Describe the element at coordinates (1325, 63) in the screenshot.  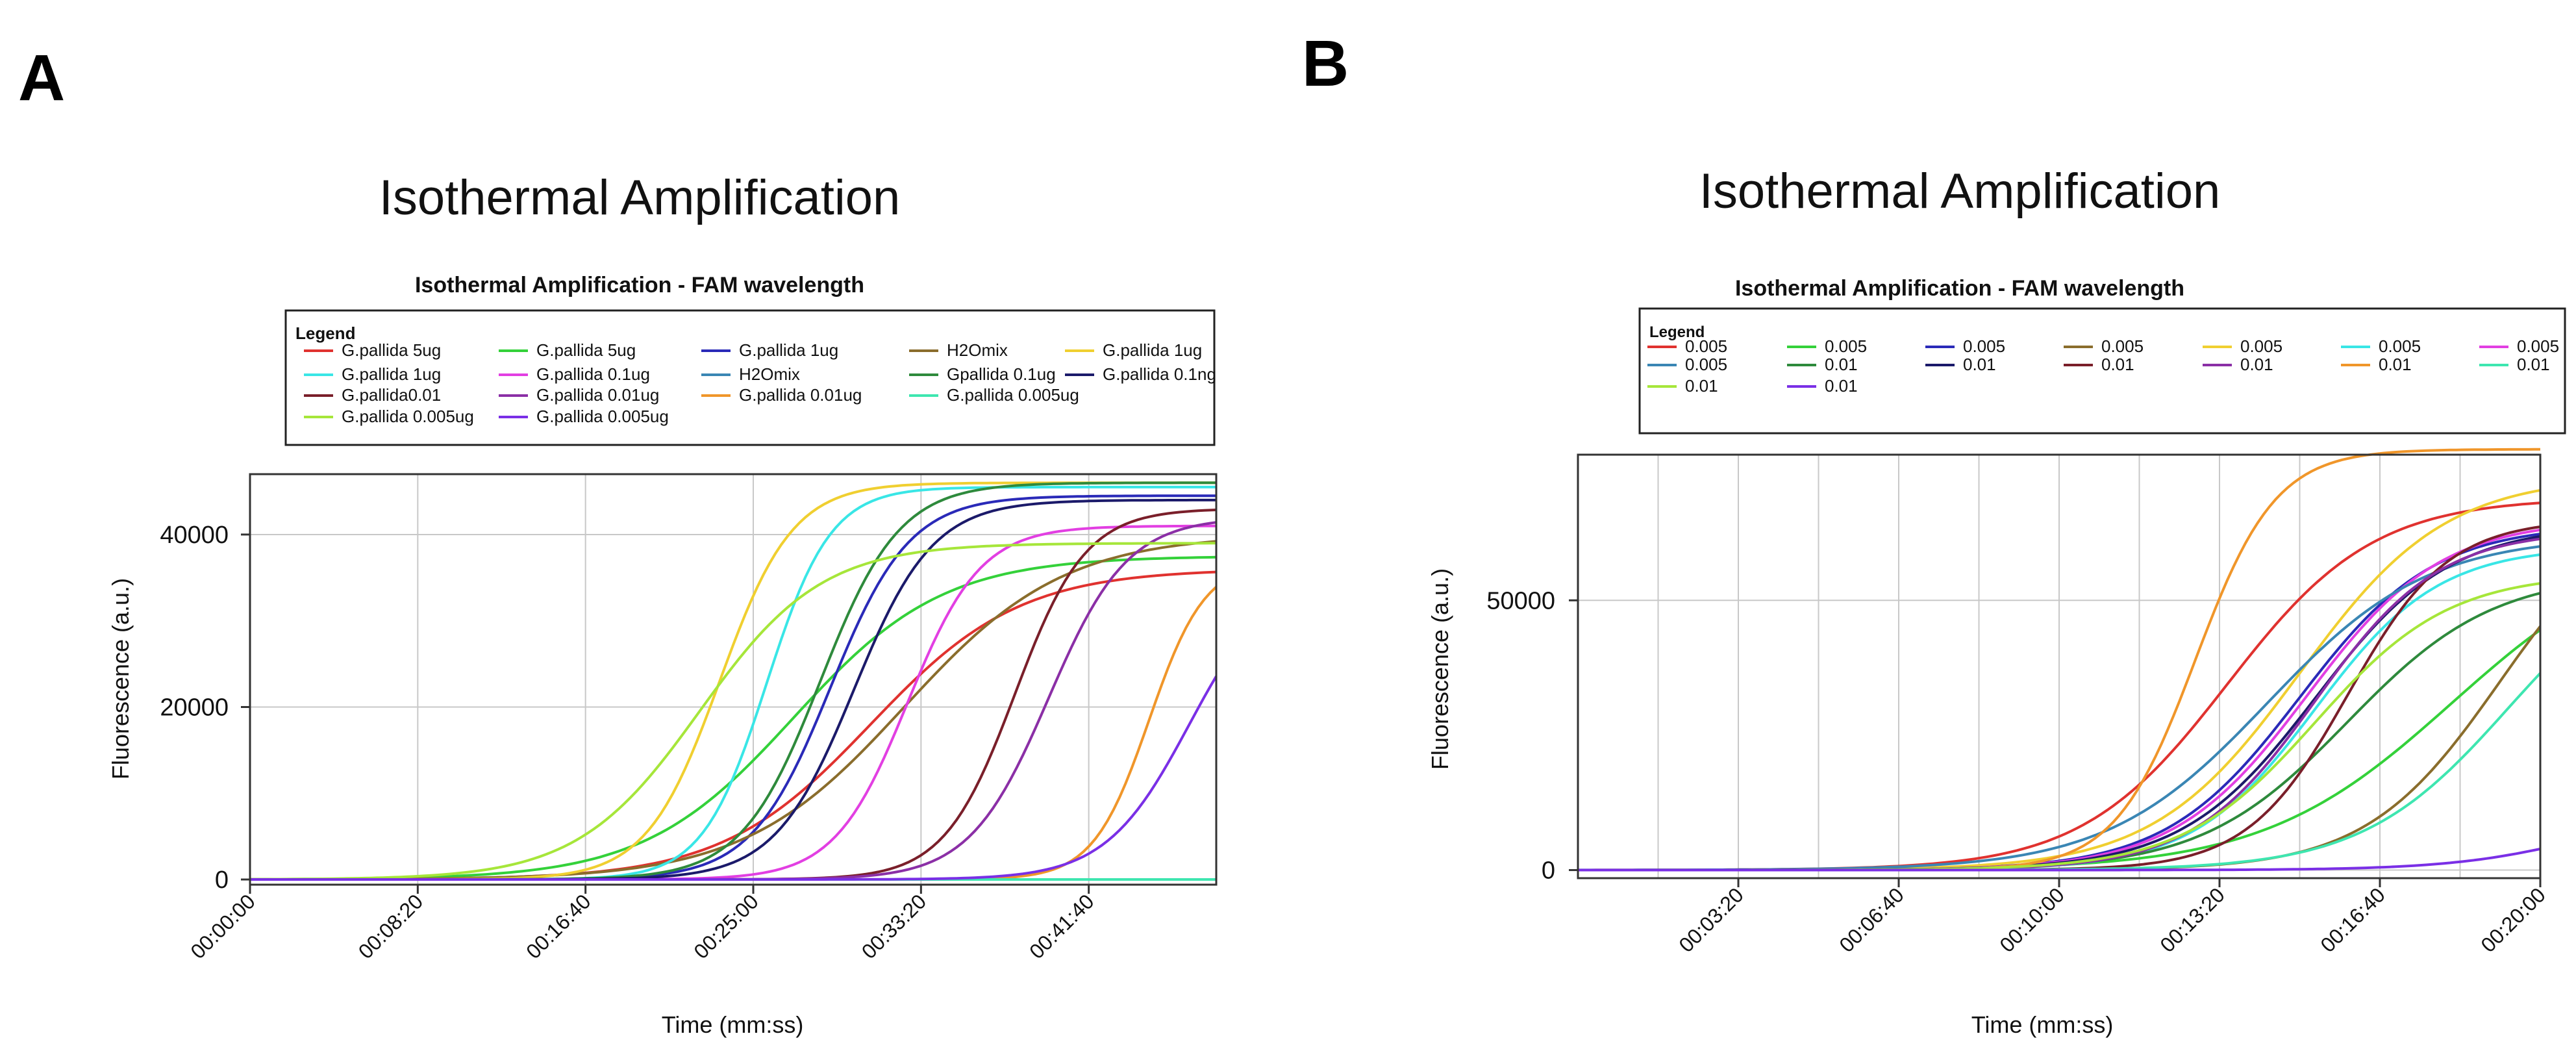
I see `panel-label-b: B` at that location.